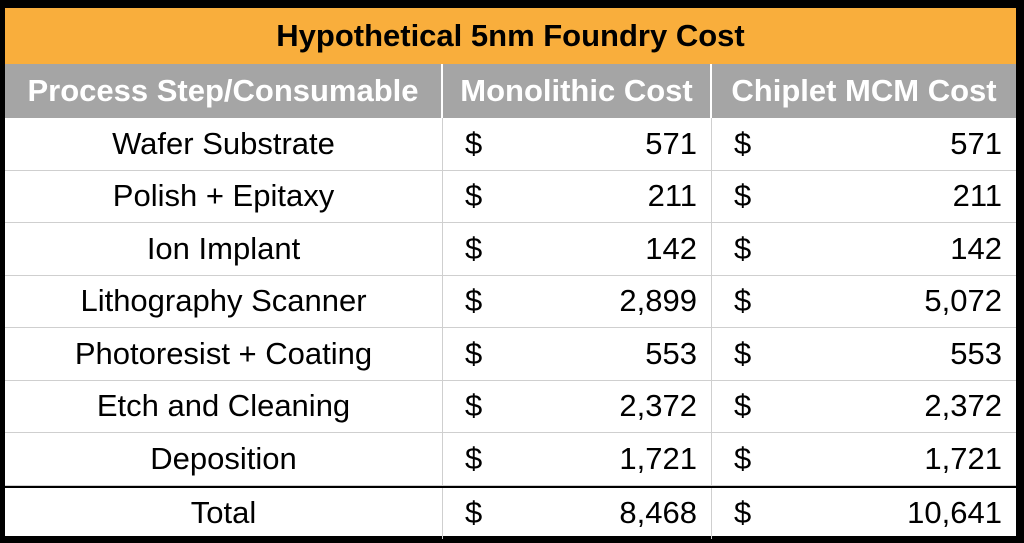 Image resolution: width=1024 pixels, height=543 pixels. Describe the element at coordinates (224, 144) in the screenshot. I see `process-step-label: Wafer Substrate` at that location.